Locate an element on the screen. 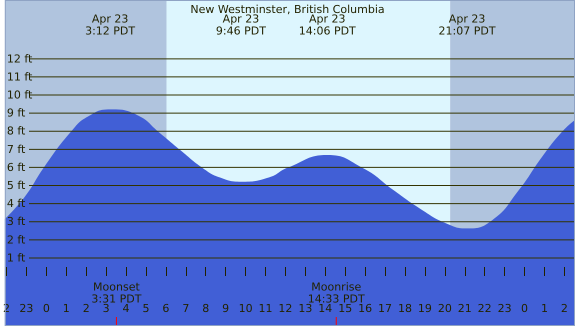 The width and height of the screenshot is (575, 326). x-tick-label: 7 is located at coordinates (186, 308).